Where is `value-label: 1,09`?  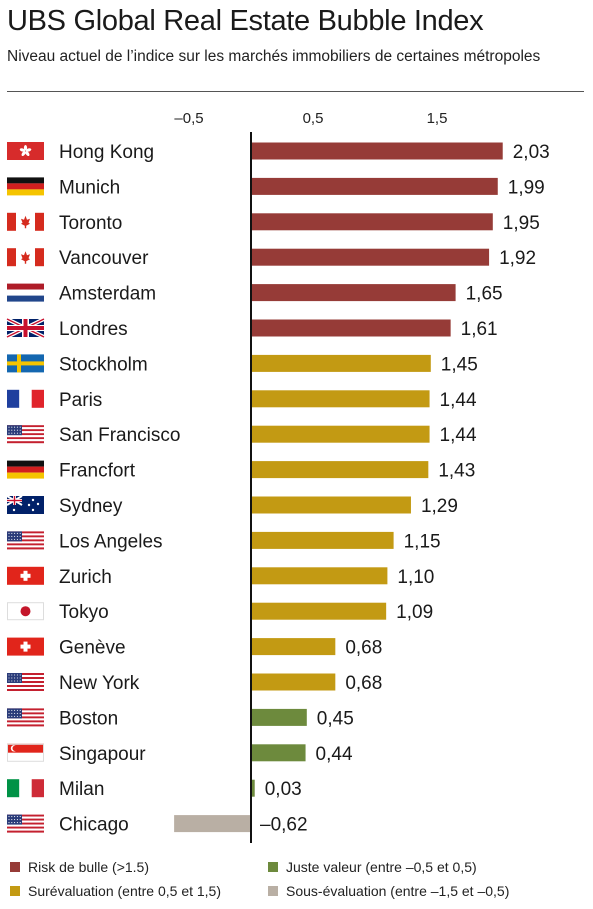
value-label: 1,09 is located at coordinates (414, 612).